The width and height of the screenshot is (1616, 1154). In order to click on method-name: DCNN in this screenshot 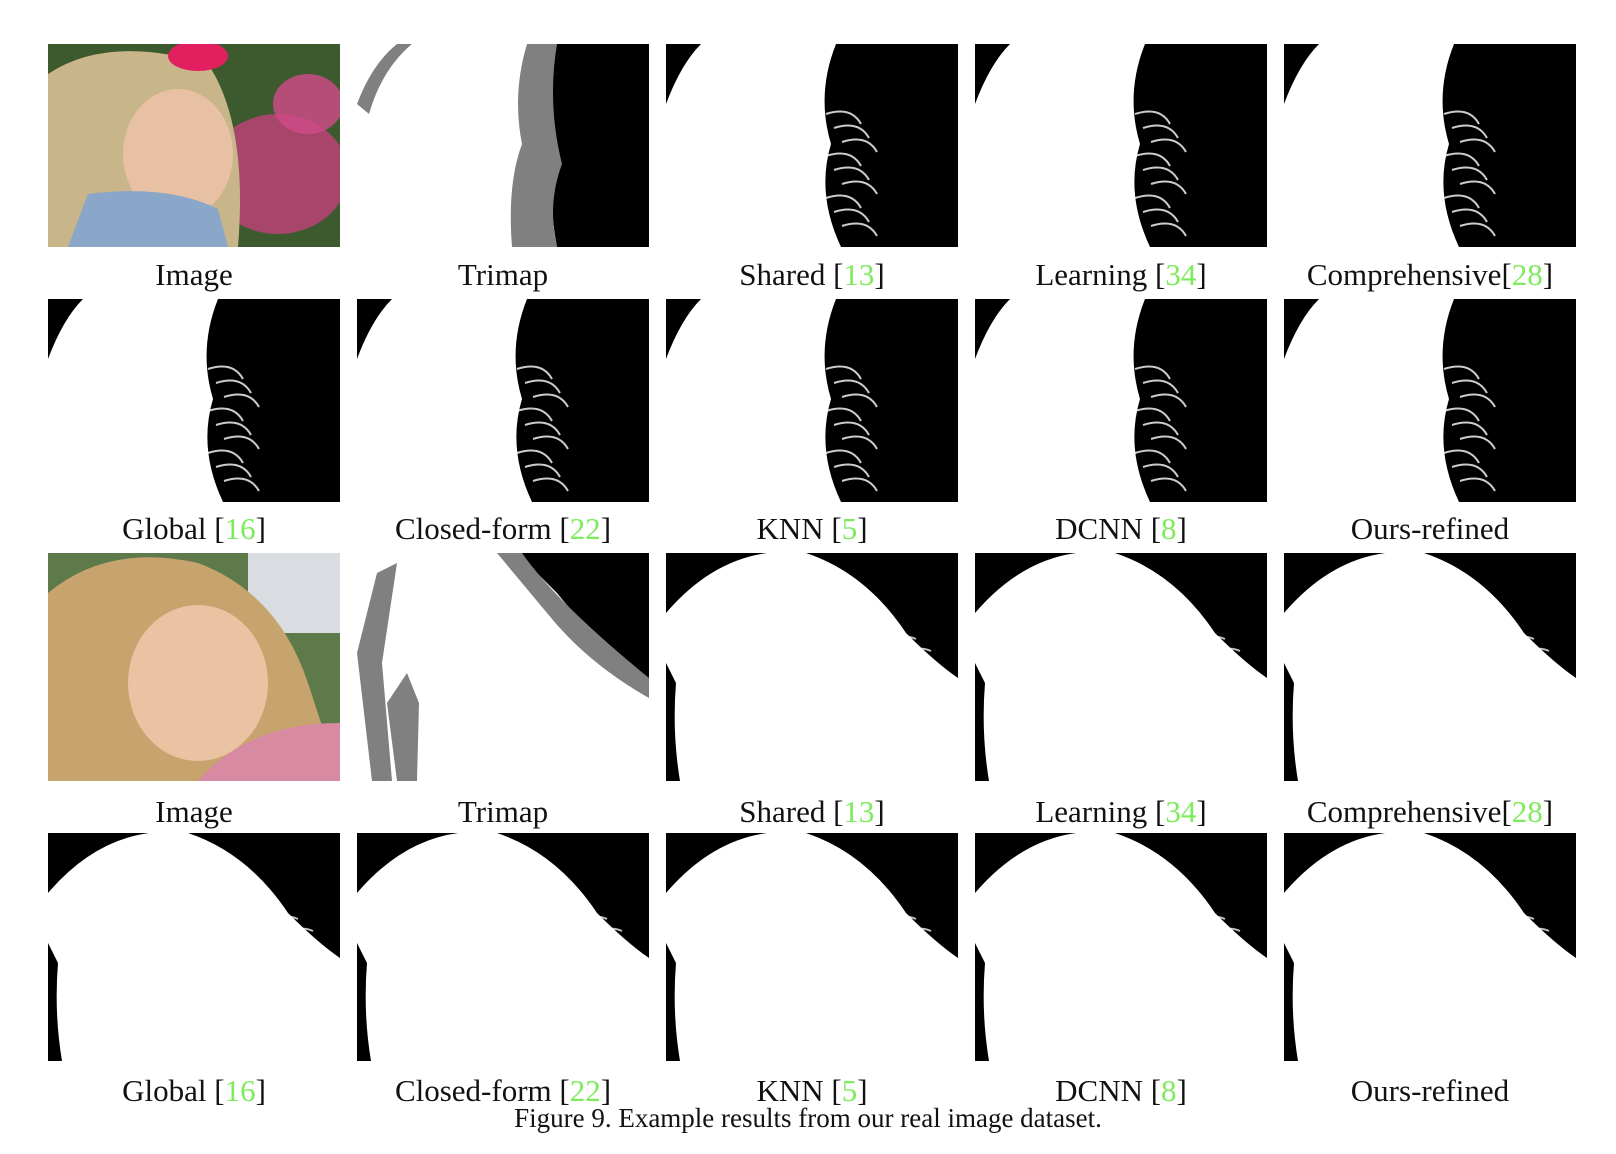, I will do `click(1103, 1090)`.